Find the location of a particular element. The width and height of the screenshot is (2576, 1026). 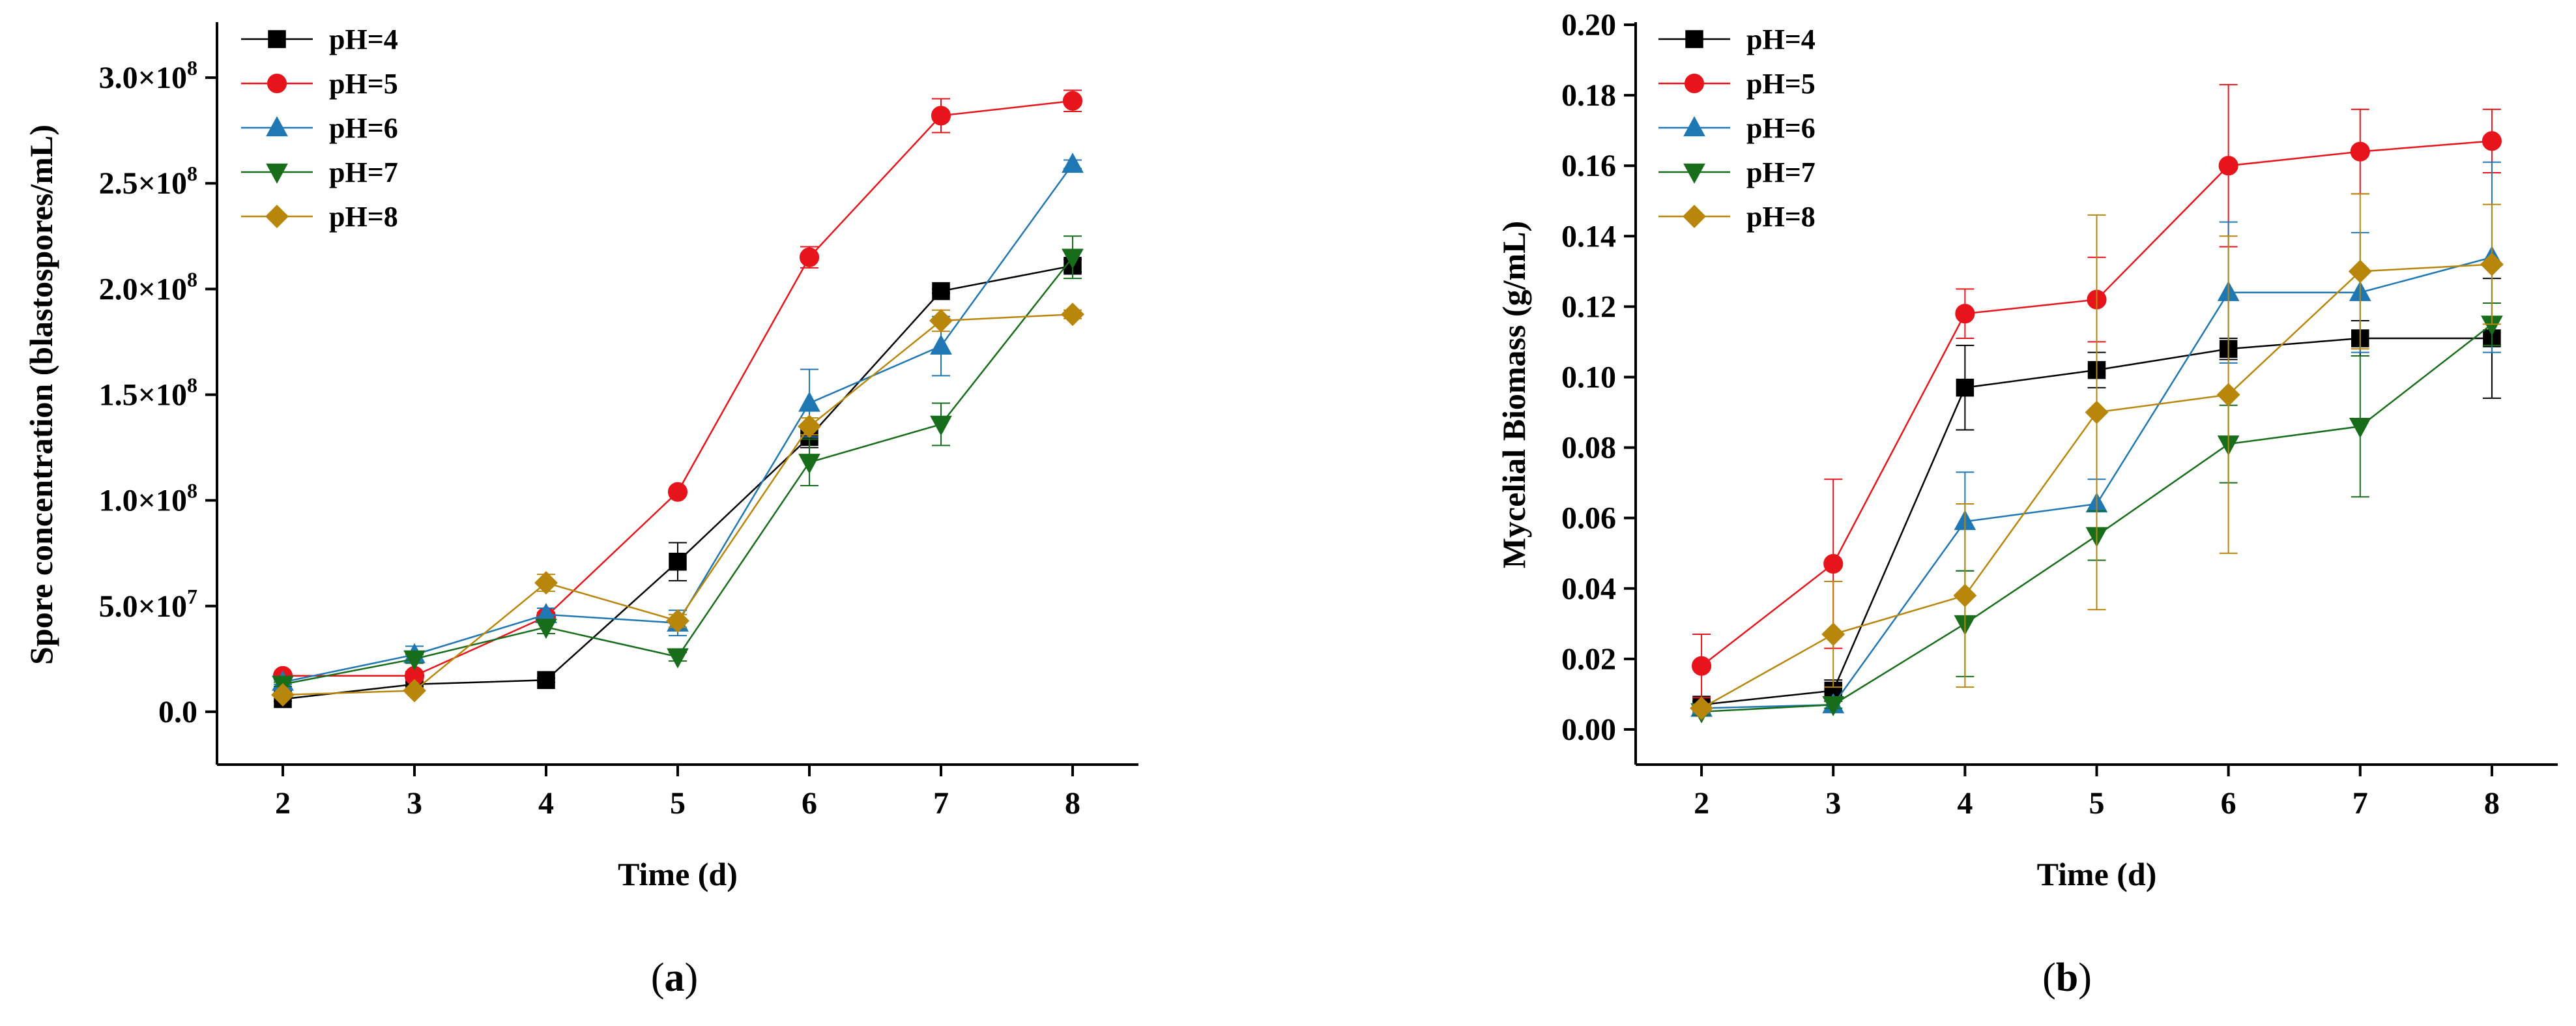

caption-b-letter: b is located at coordinates (2067, 978).